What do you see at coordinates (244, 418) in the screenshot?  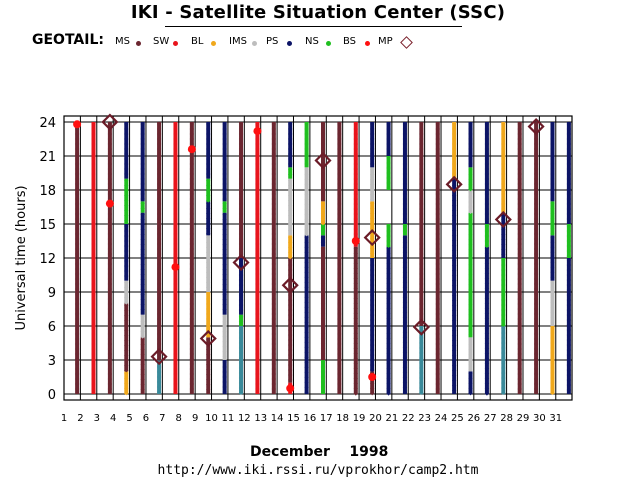 I see `x-tick-label: 12` at bounding box center [244, 418].